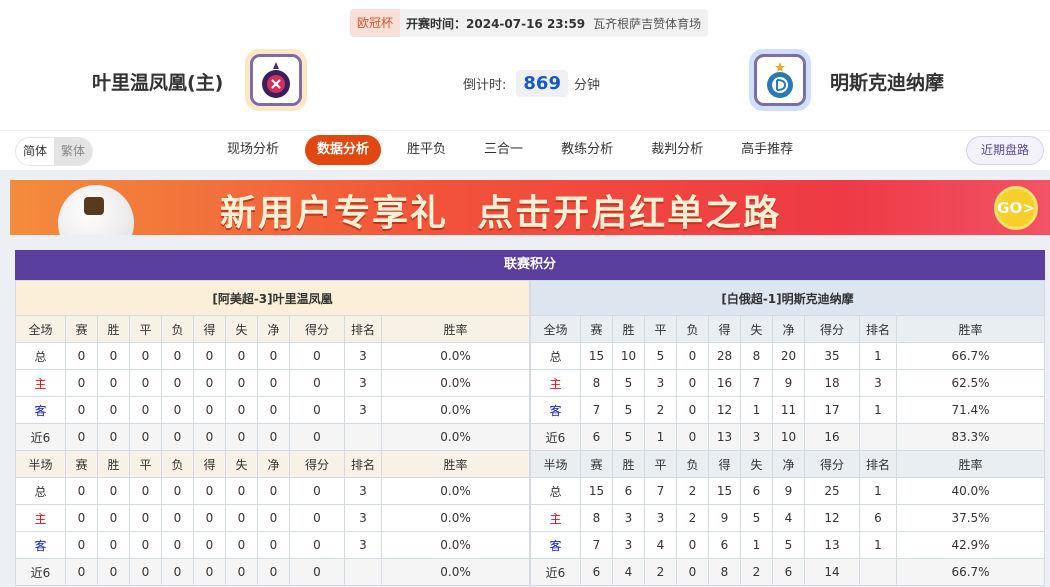 The width and height of the screenshot is (1050, 587). What do you see at coordinates (596, 383) in the screenshot?
I see `table-cell: 8` at bounding box center [596, 383].